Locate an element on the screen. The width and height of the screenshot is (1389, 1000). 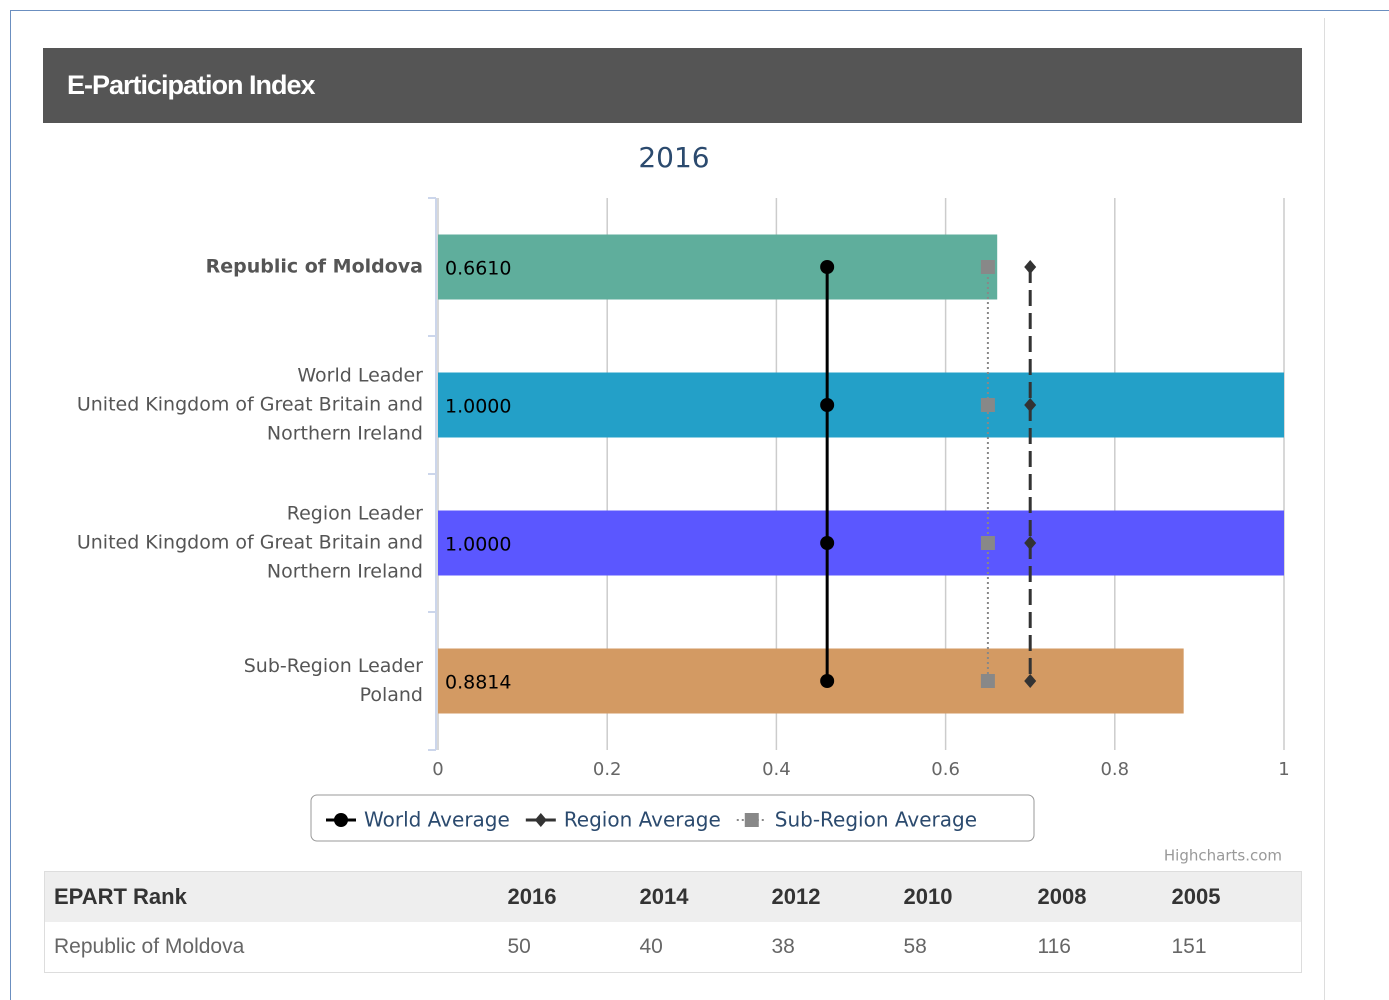
category-label: Sub-Region Leader Poland is located at coordinates (333, 680).